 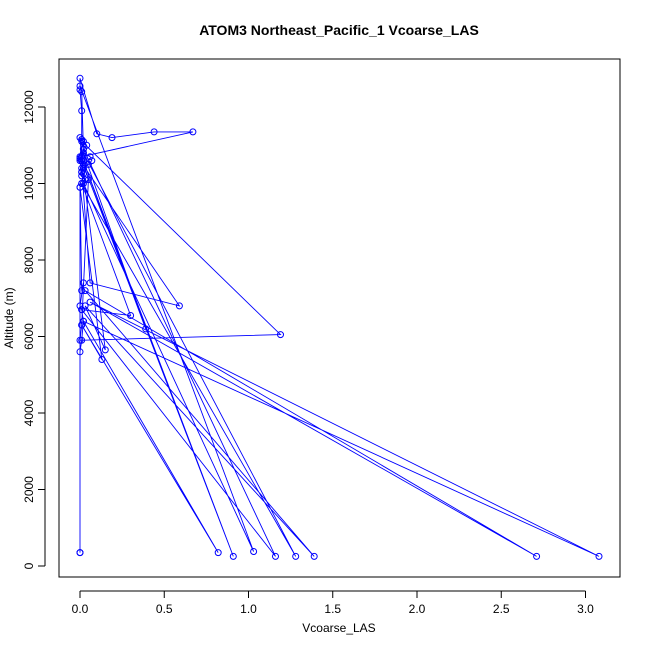 What do you see at coordinates (29, 259) in the screenshot?
I see `y-tick-label: 8000` at bounding box center [29, 259].